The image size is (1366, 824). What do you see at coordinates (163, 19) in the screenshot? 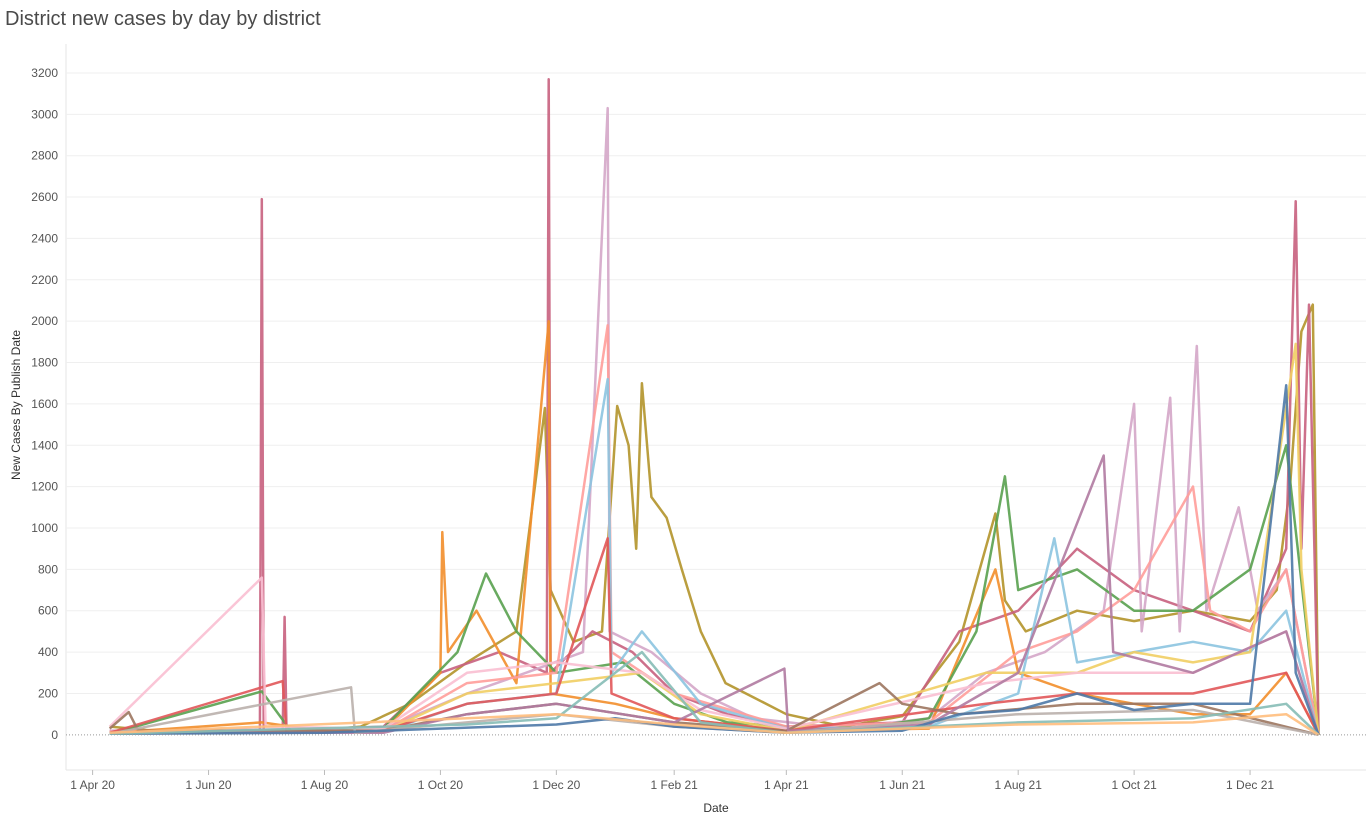
I see `chart-title: District new cases by day by district` at bounding box center [163, 19].